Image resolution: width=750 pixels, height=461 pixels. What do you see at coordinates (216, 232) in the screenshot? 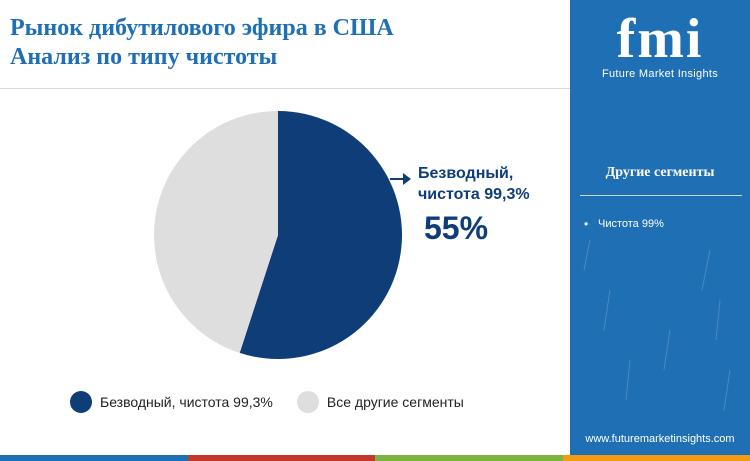
I see `pie-slice-other` at bounding box center [216, 232].